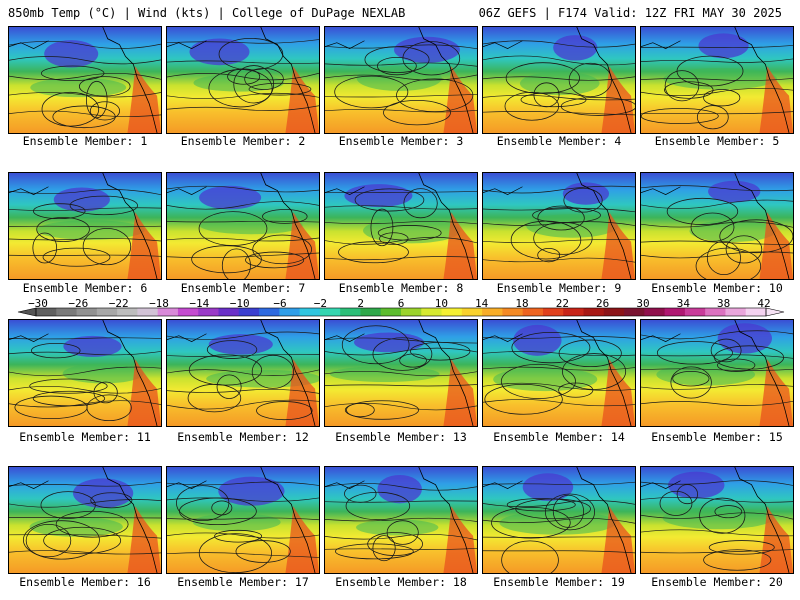 This screenshot has width=800, height=600. Describe the element at coordinates (360, 303) in the screenshot. I see `colorbar-tick-label: 2` at that location.